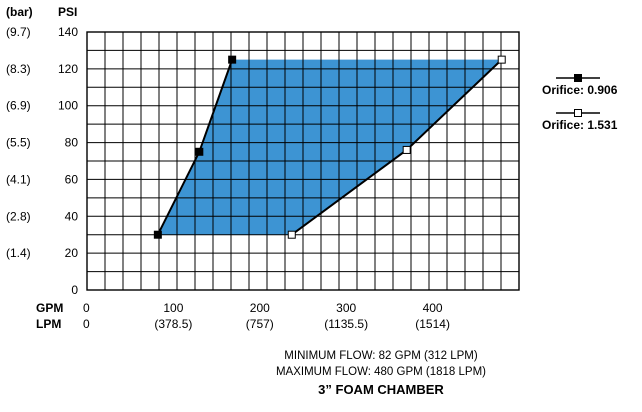 The width and height of the screenshot is (642, 412). What do you see at coordinates (67, 12) in the screenshot?
I see `y-unit-psi: PSI` at bounding box center [67, 12].